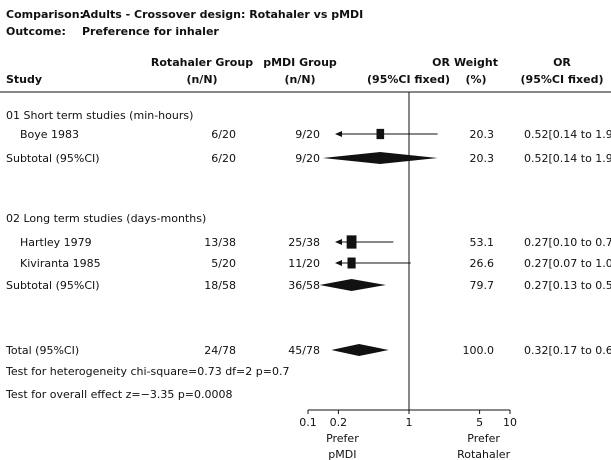 Image resolution: width=611 pixels, height=460 pixels. What do you see at coordinates (567, 285) in the screenshot?
I see `or-ci-text: 0.27[0.13 to 0.59]` at bounding box center [567, 285].